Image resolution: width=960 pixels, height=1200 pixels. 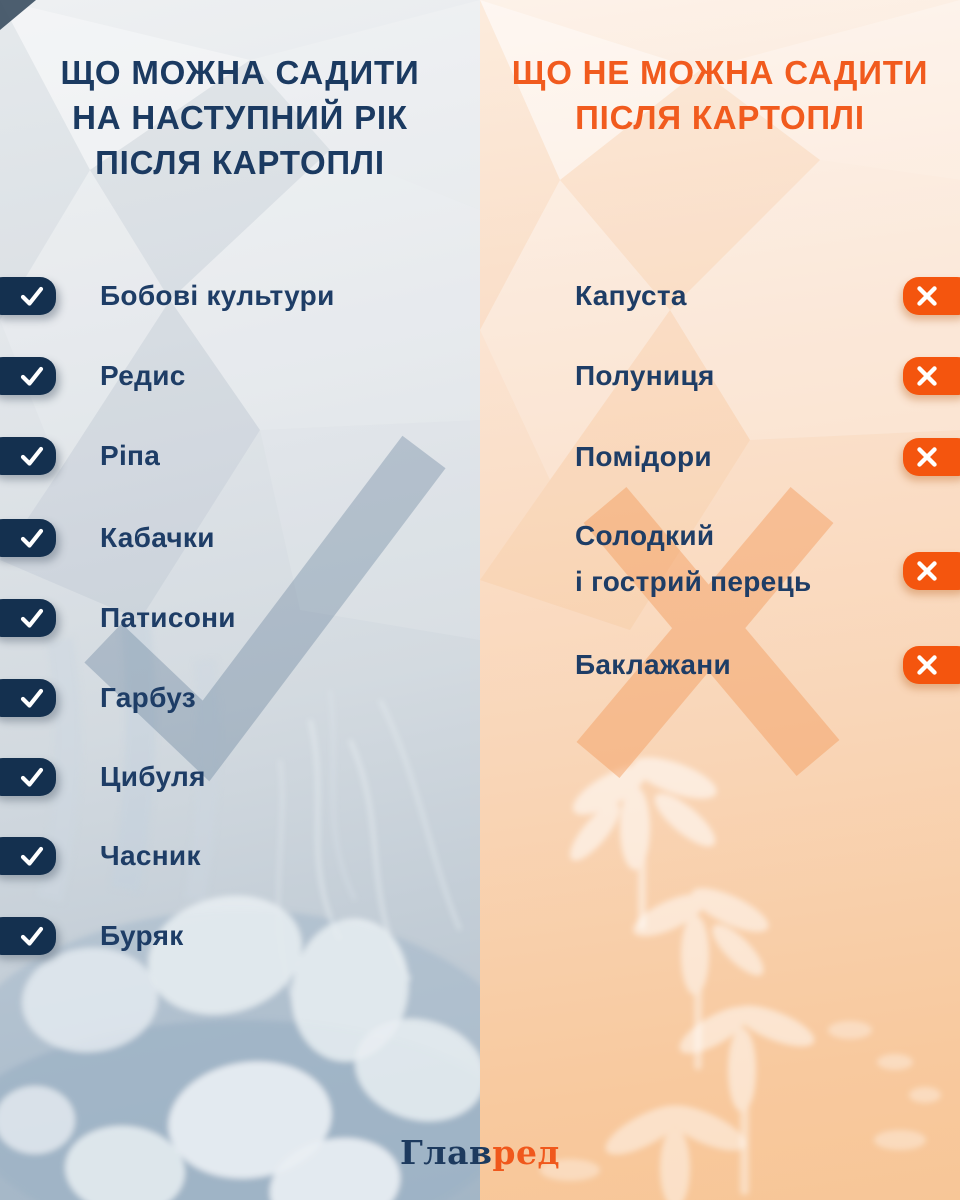 What do you see at coordinates (240, 777) in the screenshot?
I see `allowed-item-row: Цибуля` at bounding box center [240, 777].